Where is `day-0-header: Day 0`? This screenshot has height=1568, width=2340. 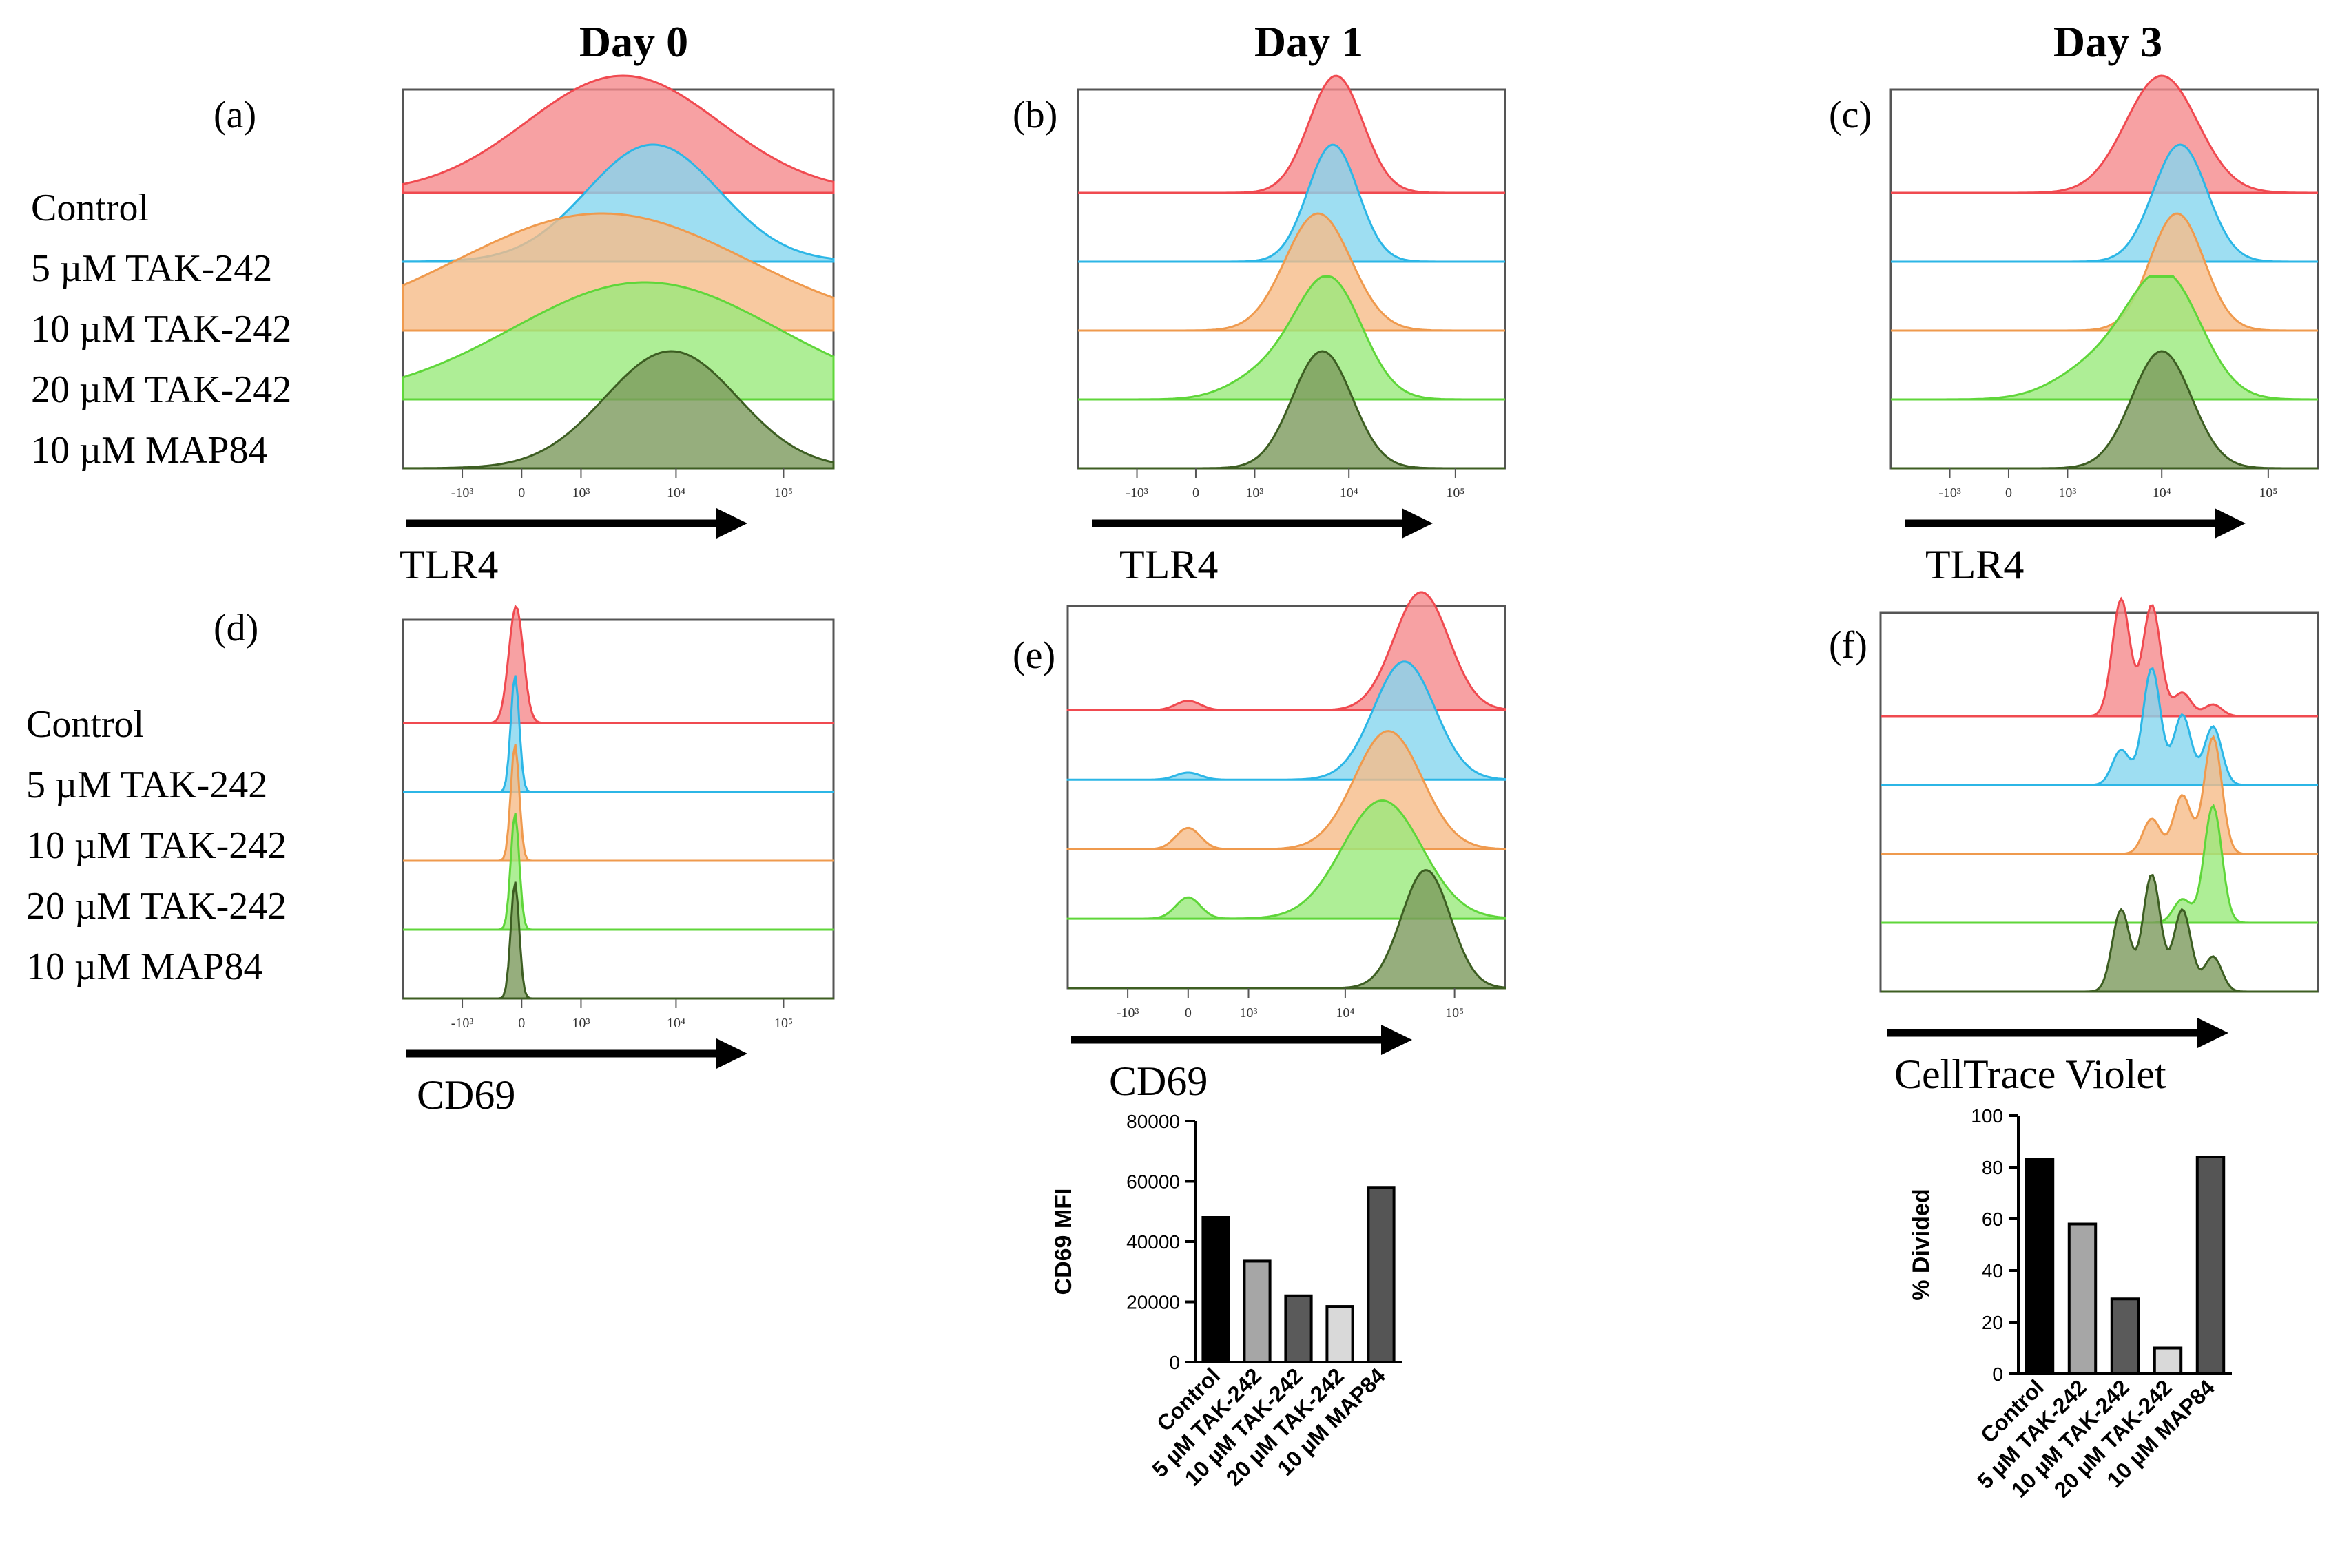
day-0-header: Day 0 is located at coordinates (633, 41).